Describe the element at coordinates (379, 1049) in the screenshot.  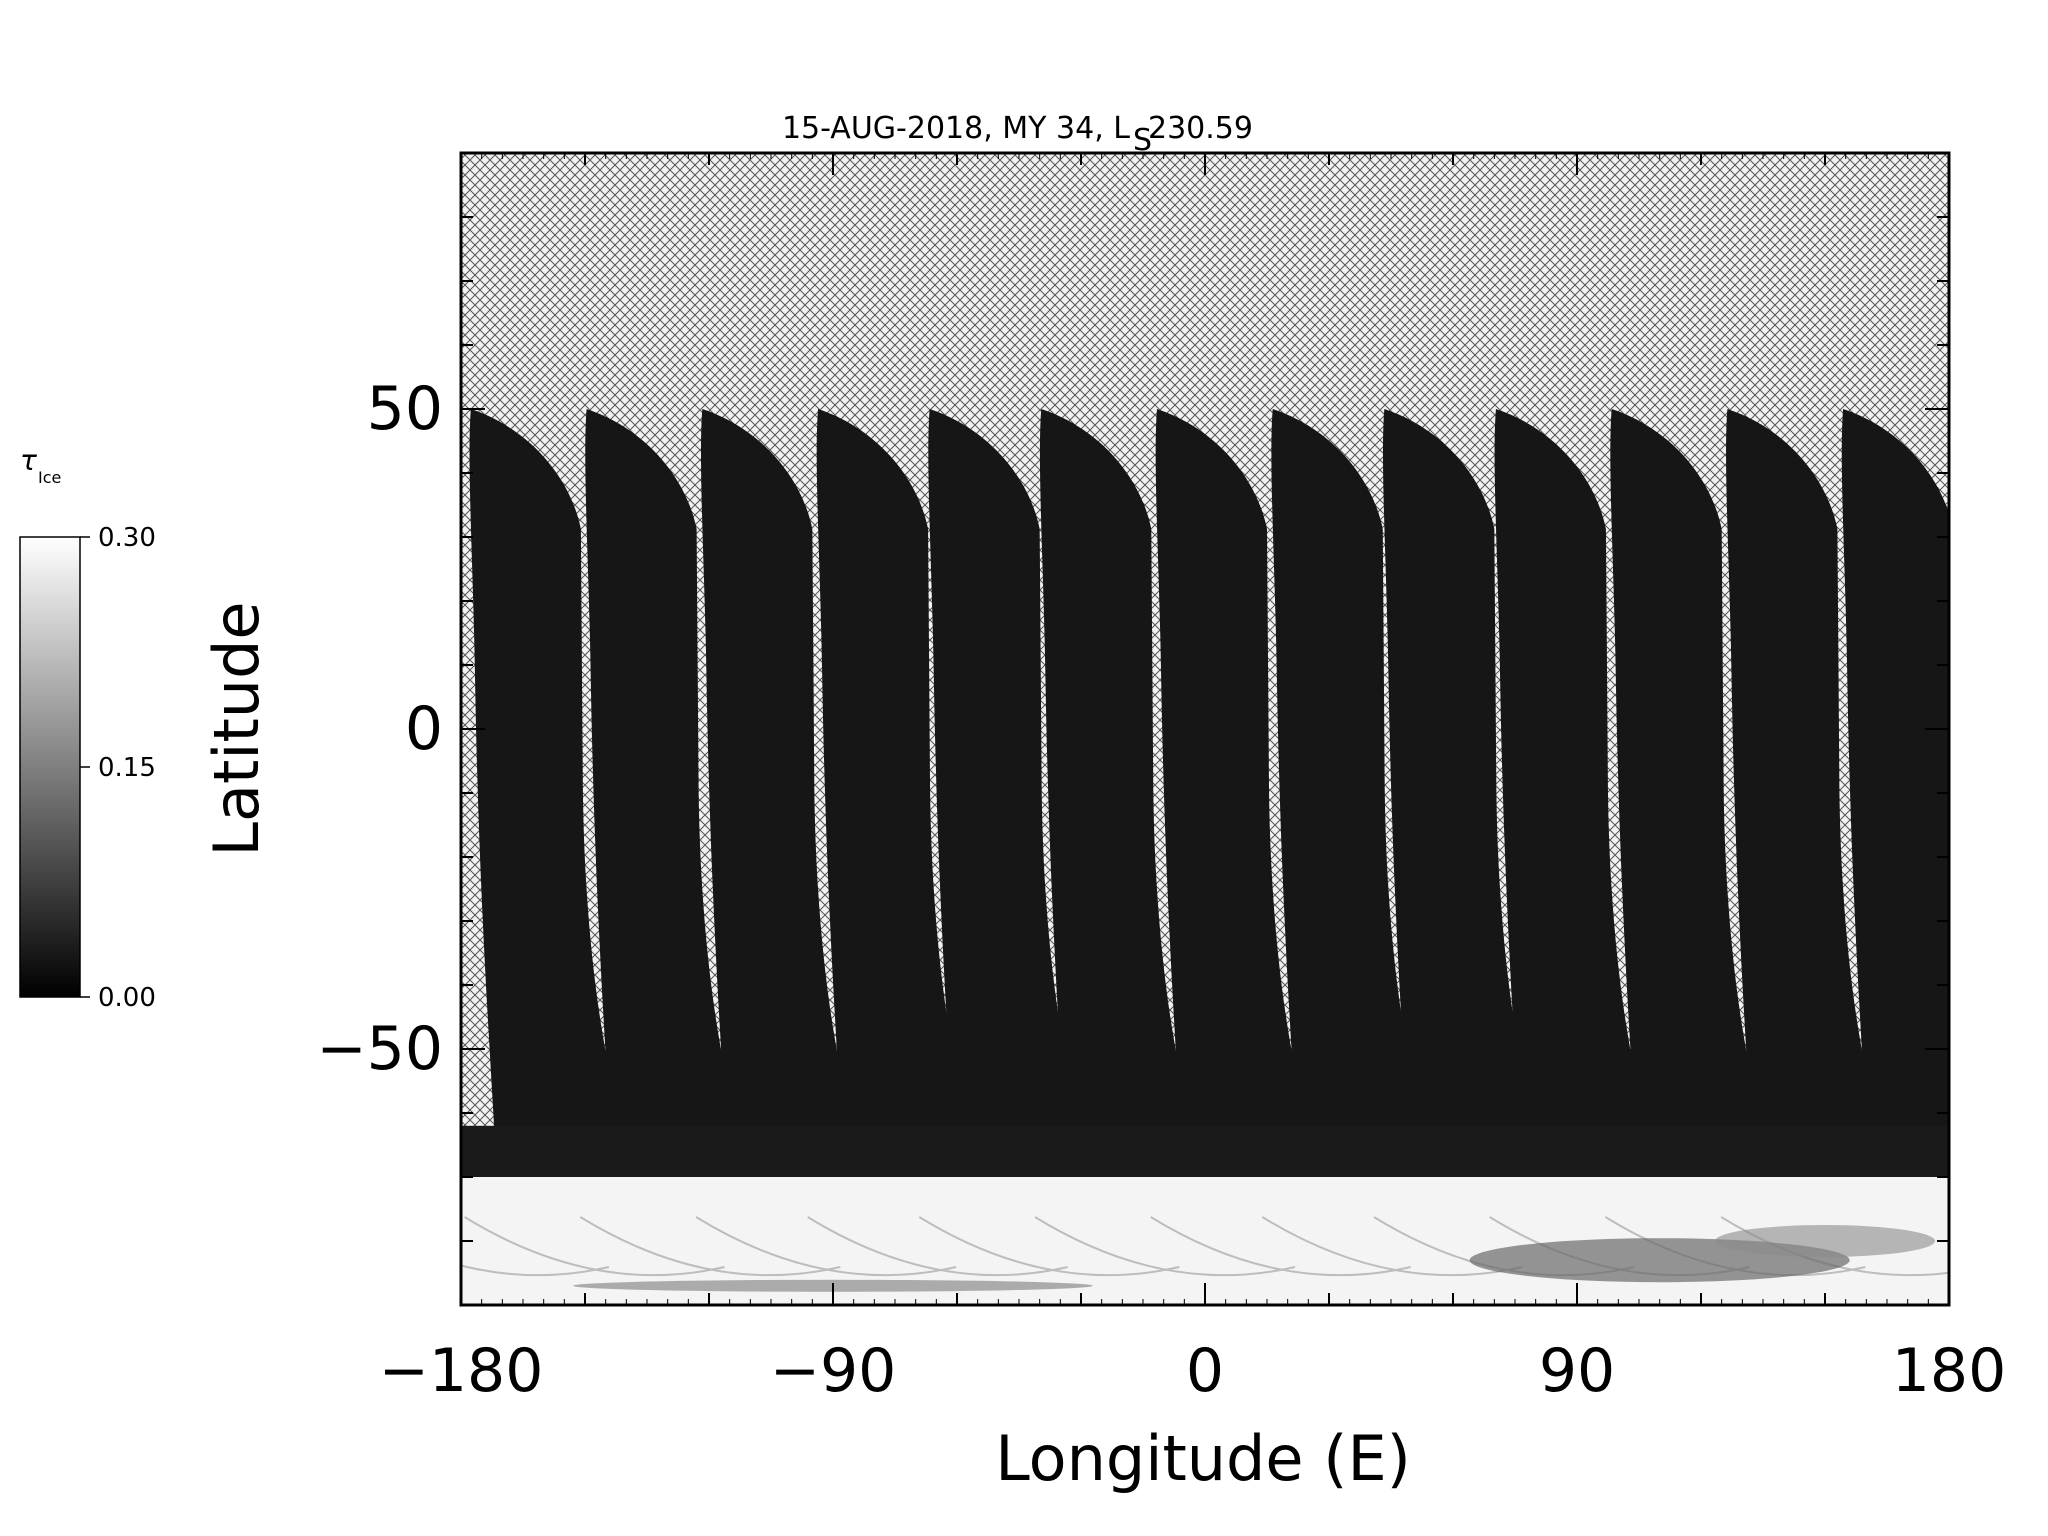
I see `y-tick-label: −50` at that location.